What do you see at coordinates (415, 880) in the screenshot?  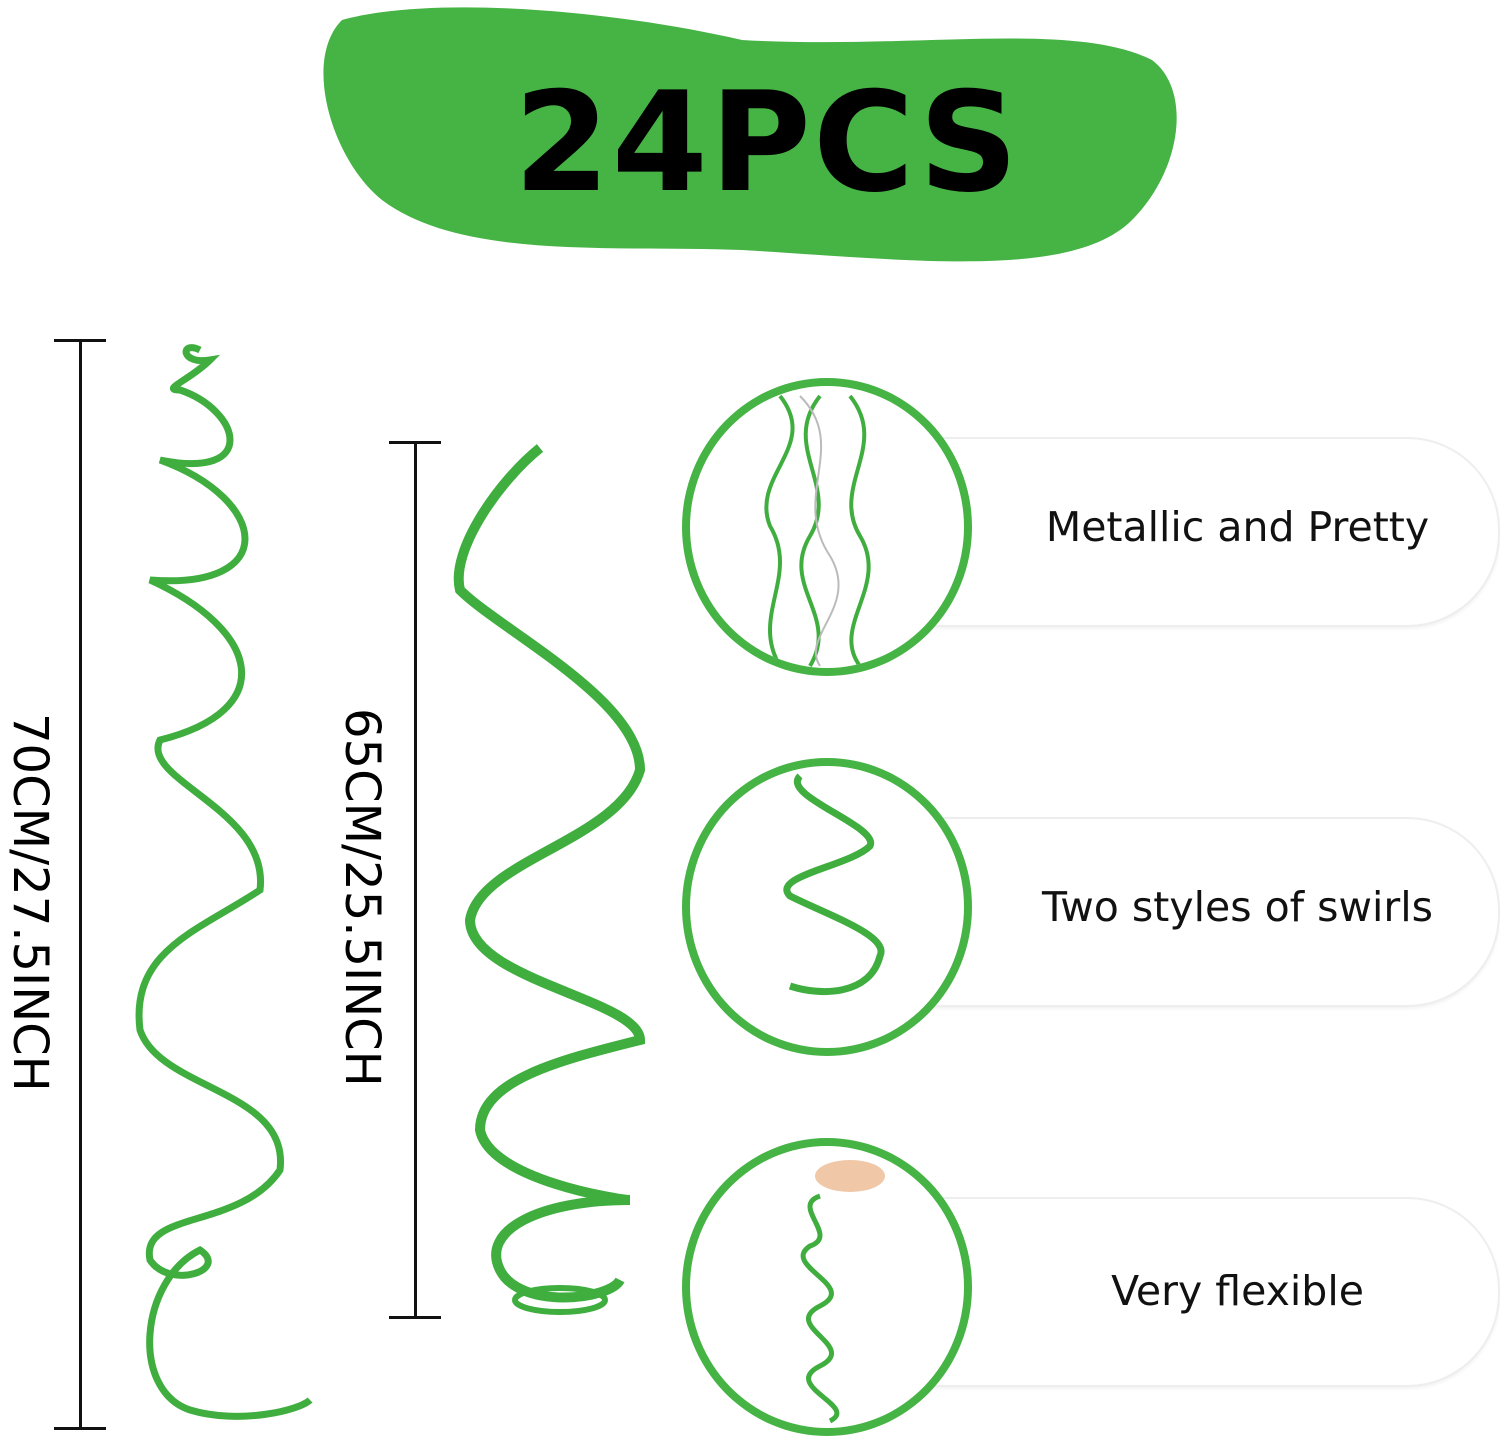 I see `ruler-65cm` at bounding box center [415, 880].